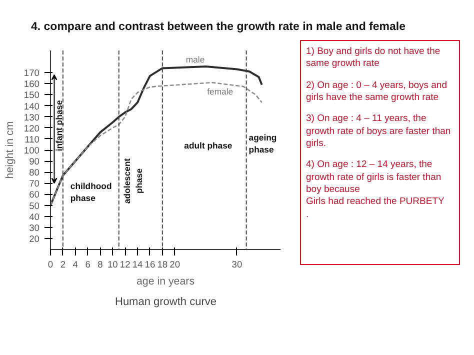 The height and width of the screenshot is (355, 474). I want to click on x-tick-label: 16, so click(150, 265).